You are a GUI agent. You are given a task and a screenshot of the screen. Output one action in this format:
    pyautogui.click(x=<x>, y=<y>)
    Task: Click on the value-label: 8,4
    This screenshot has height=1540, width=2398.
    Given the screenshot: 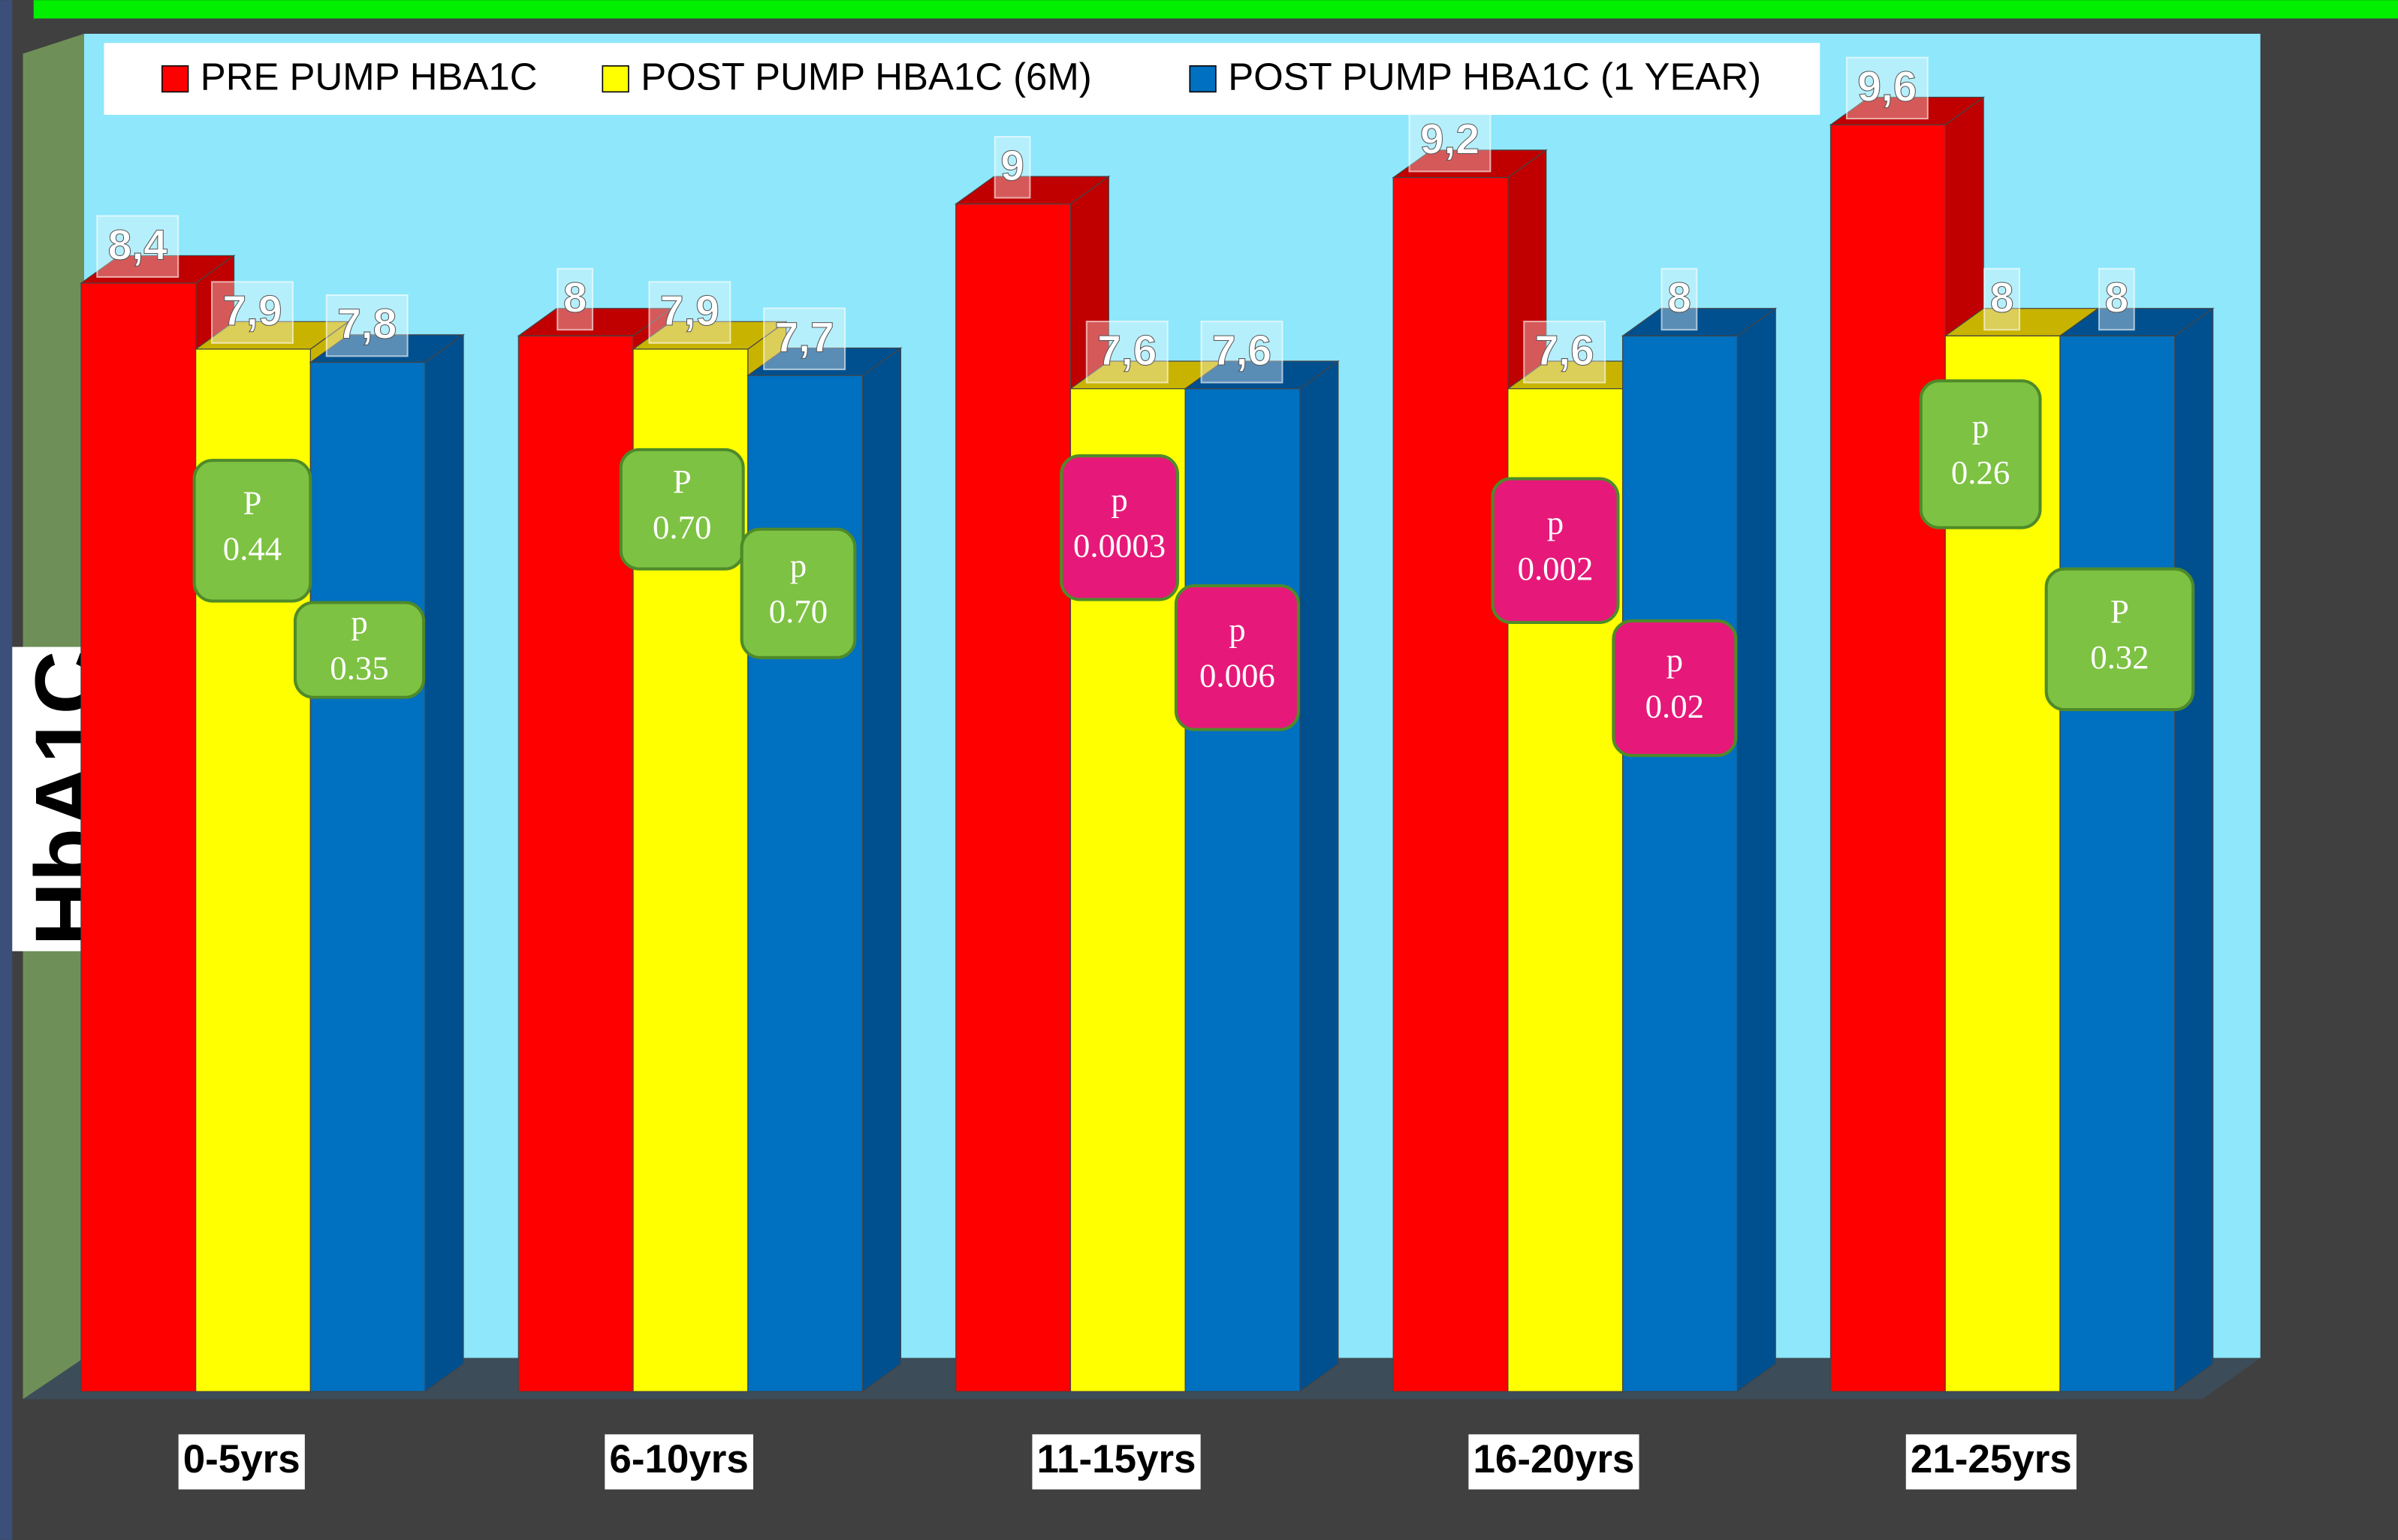 What is the action you would take?
    pyautogui.click(x=138, y=245)
    